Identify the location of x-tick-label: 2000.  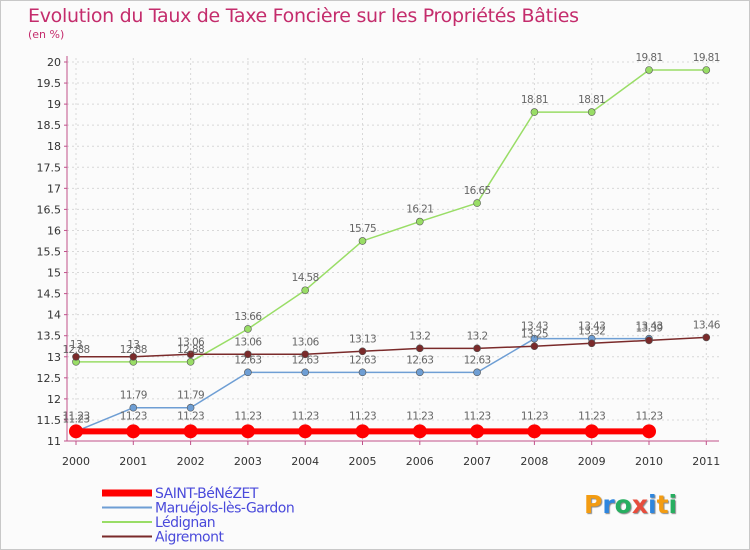
(76, 461).